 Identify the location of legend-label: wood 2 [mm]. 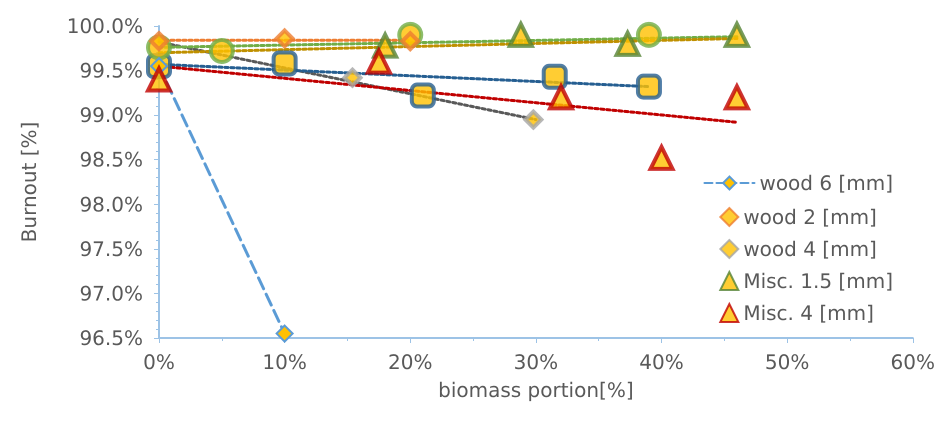
(810, 217).